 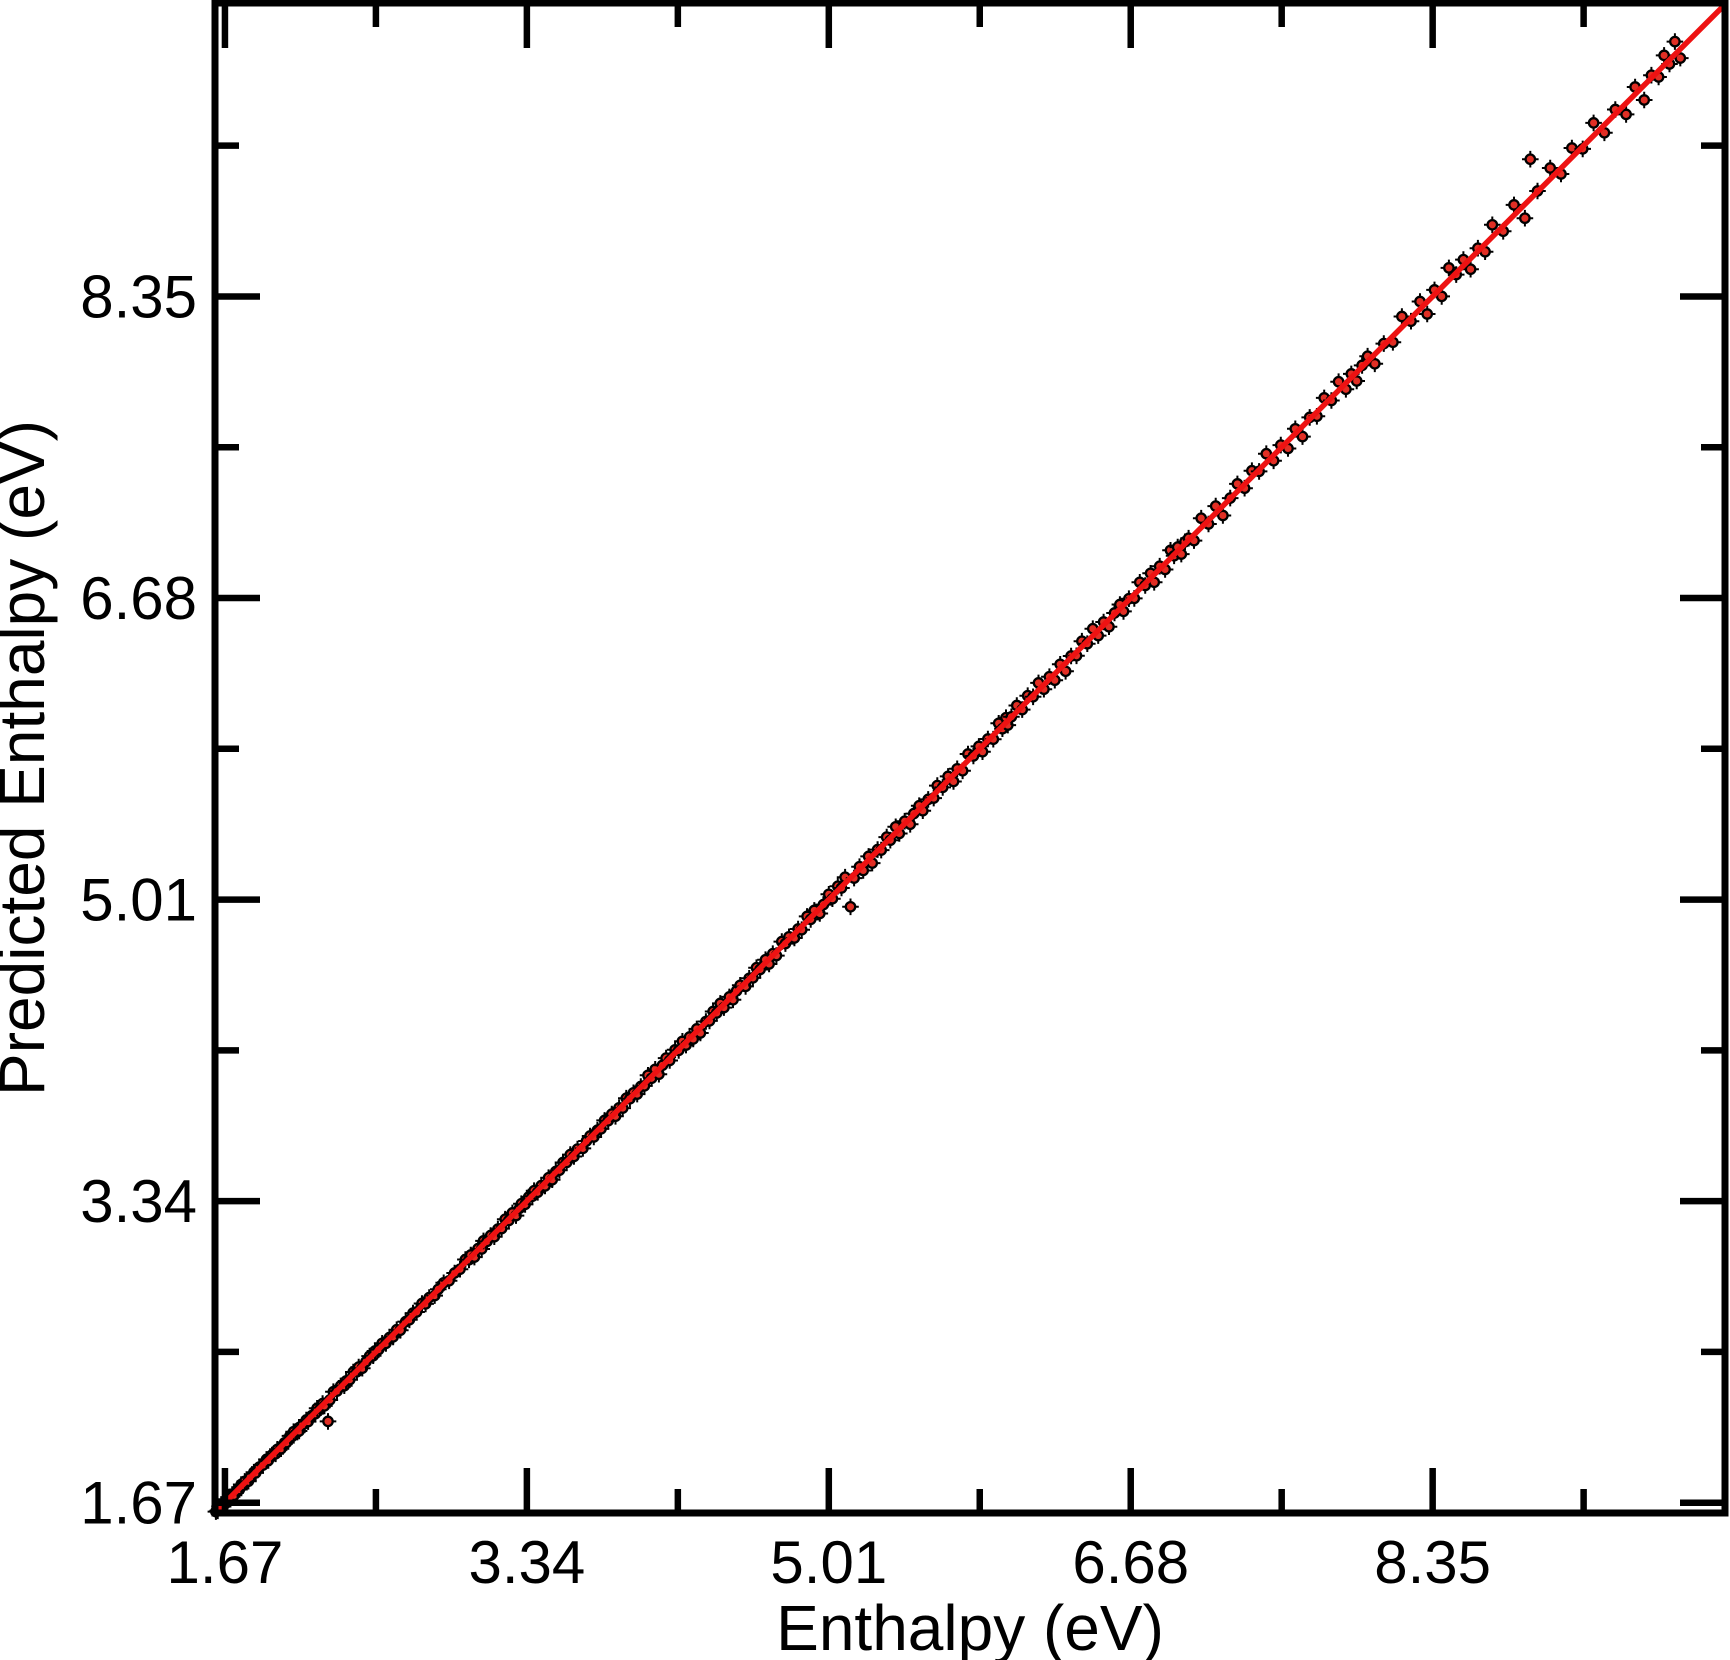 What do you see at coordinates (138, 1503) in the screenshot?
I see `y-tick-label: 1.67` at bounding box center [138, 1503].